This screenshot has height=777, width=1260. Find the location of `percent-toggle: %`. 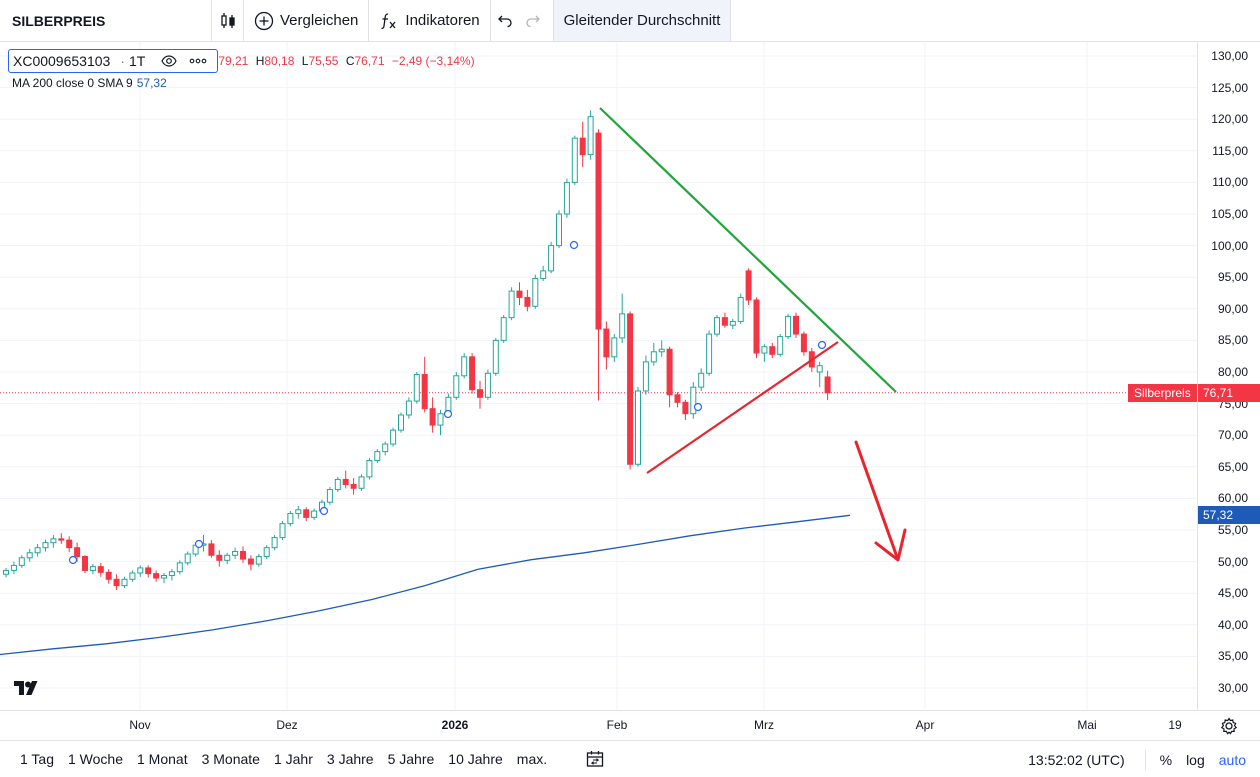

percent-toggle: % is located at coordinates (1166, 760).